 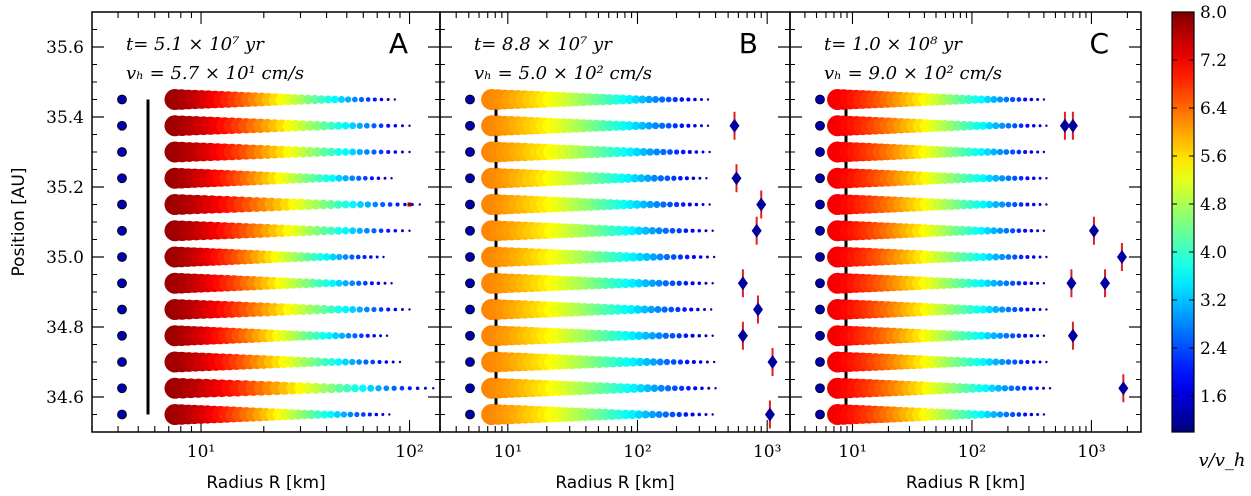 What do you see at coordinates (65, 328) in the screenshot?
I see `y-tick-label: 34.8` at bounding box center [65, 328].